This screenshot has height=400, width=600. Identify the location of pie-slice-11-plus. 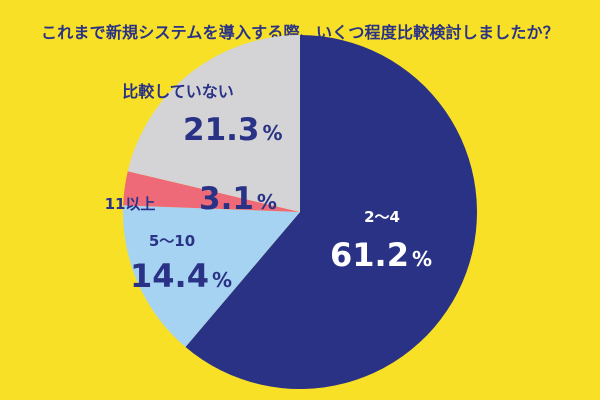
(211, 191).